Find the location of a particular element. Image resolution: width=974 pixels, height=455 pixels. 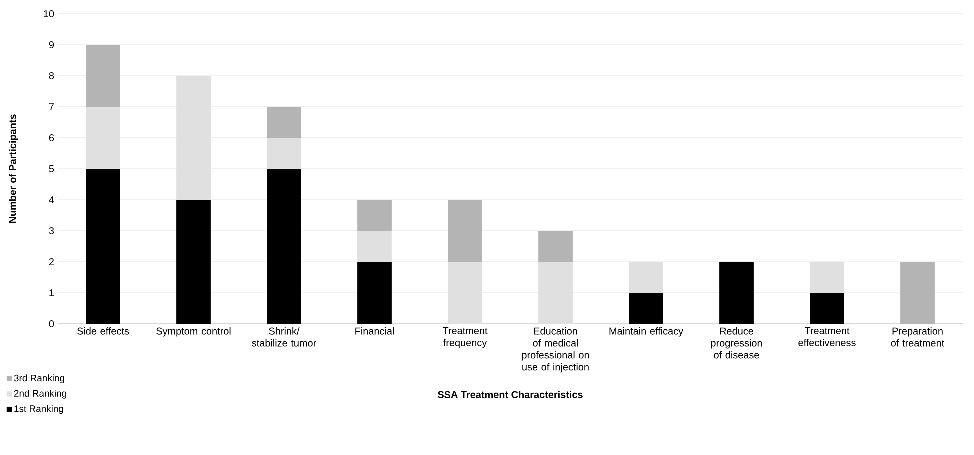

y-tick-label: 5 is located at coordinates (51, 169).